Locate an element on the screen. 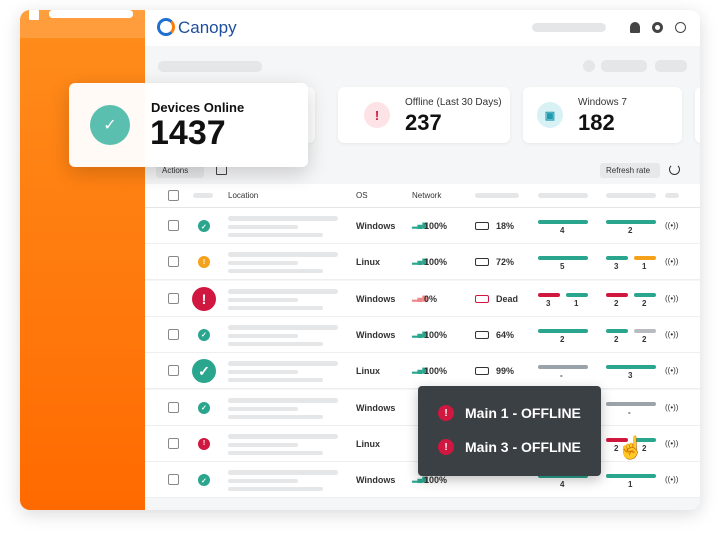  bell is located at coordinates (635, 27).